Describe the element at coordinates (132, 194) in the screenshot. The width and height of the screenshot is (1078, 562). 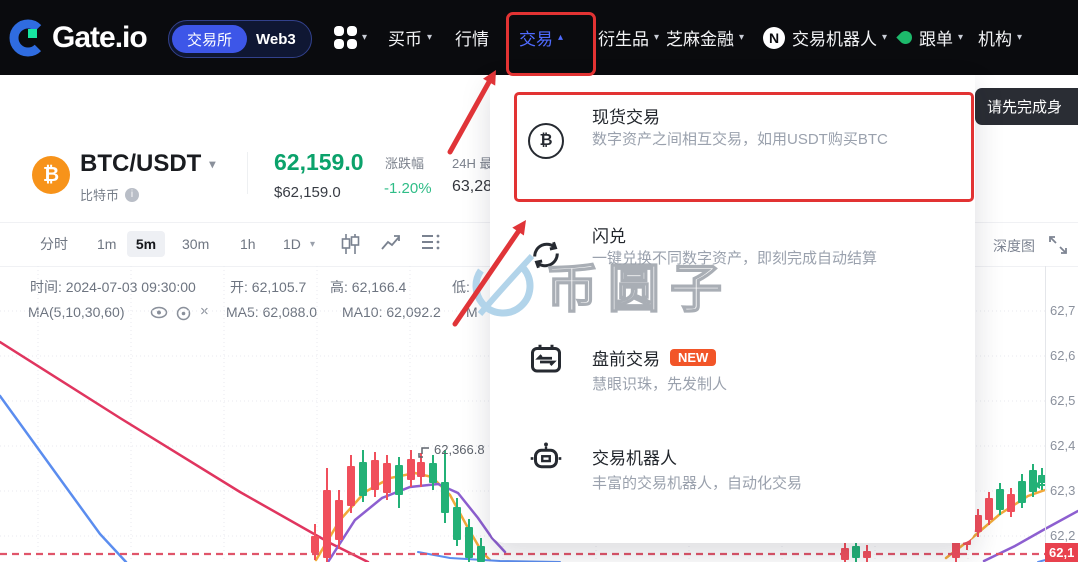
I see `info-icon: i` at that location.